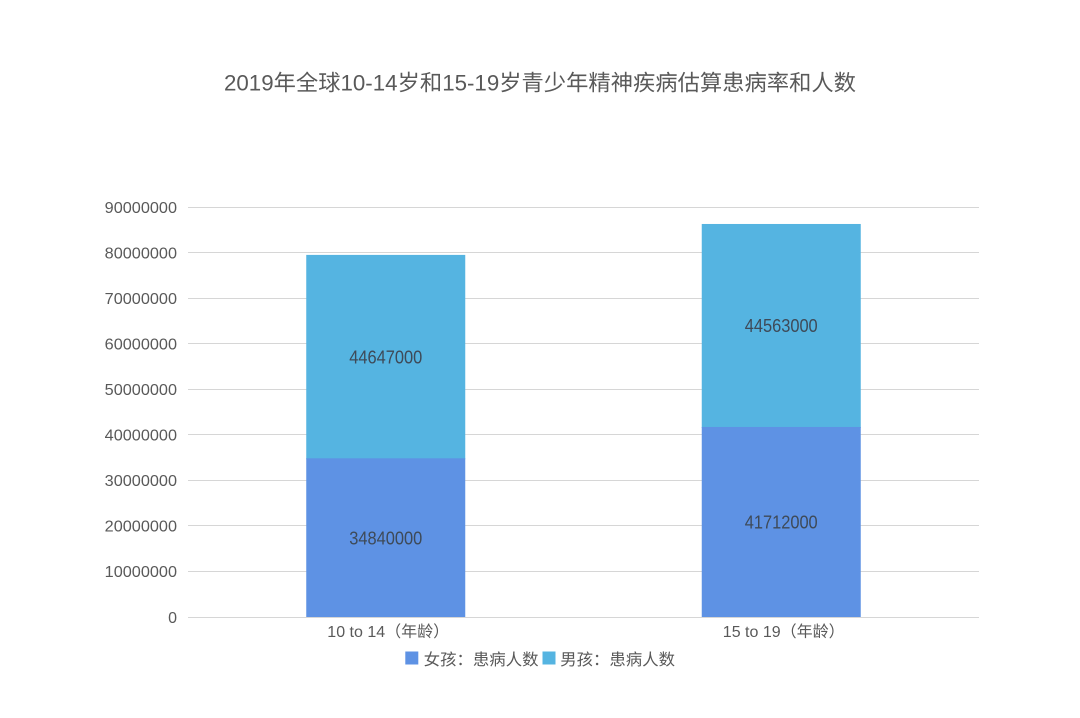  Describe the element at coordinates (141, 481) in the screenshot. I see `svg-text: 30000000` at that location.